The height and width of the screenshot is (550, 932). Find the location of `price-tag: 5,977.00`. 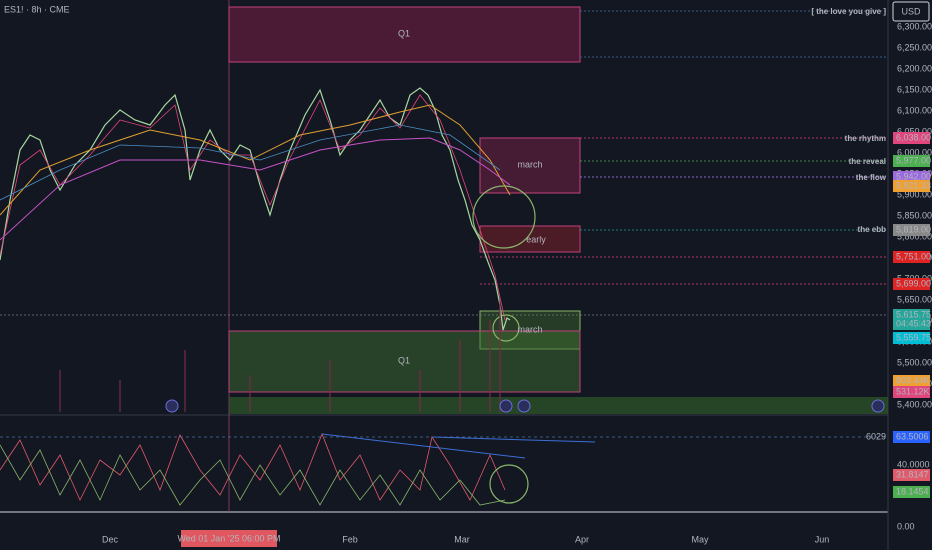

price-tag: 5,977.00 is located at coordinates (913, 160).